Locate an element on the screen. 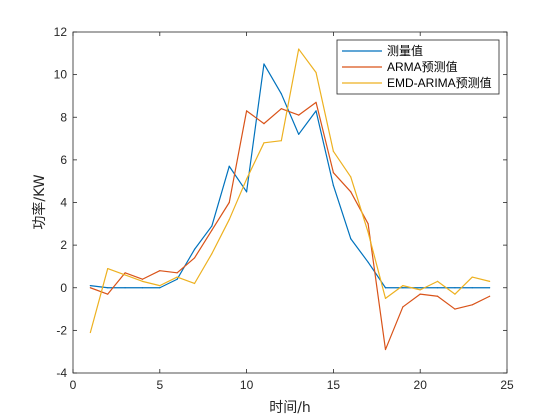 This screenshot has width=560, height=420. y-tick-label: 8 is located at coordinates (63, 117).